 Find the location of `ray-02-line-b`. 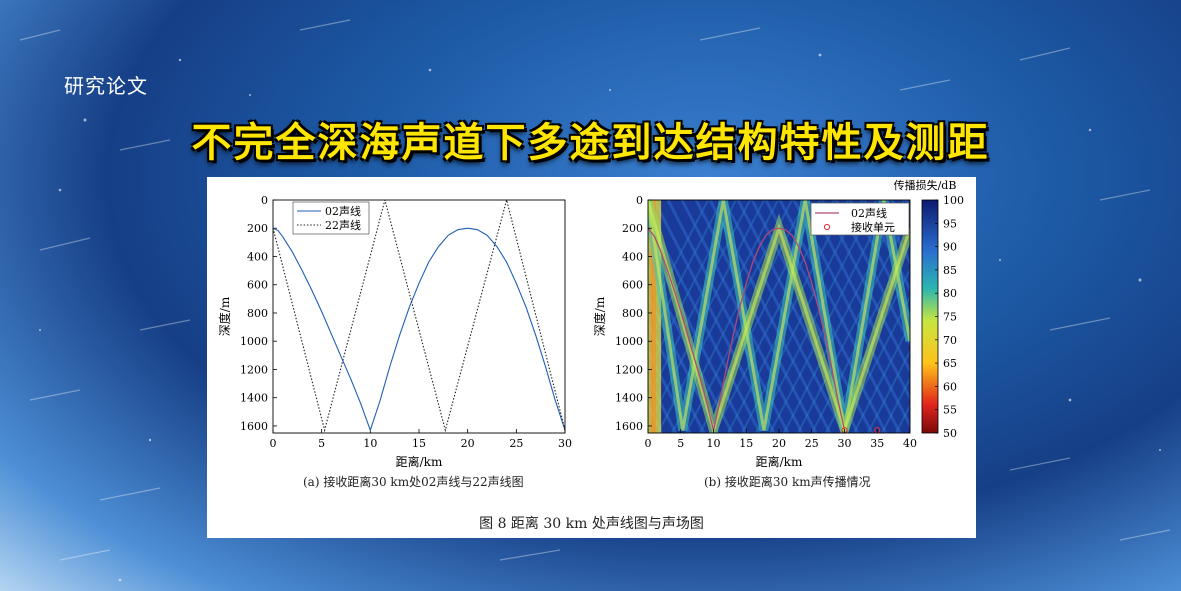

ray-02-line-b is located at coordinates (747, 329).